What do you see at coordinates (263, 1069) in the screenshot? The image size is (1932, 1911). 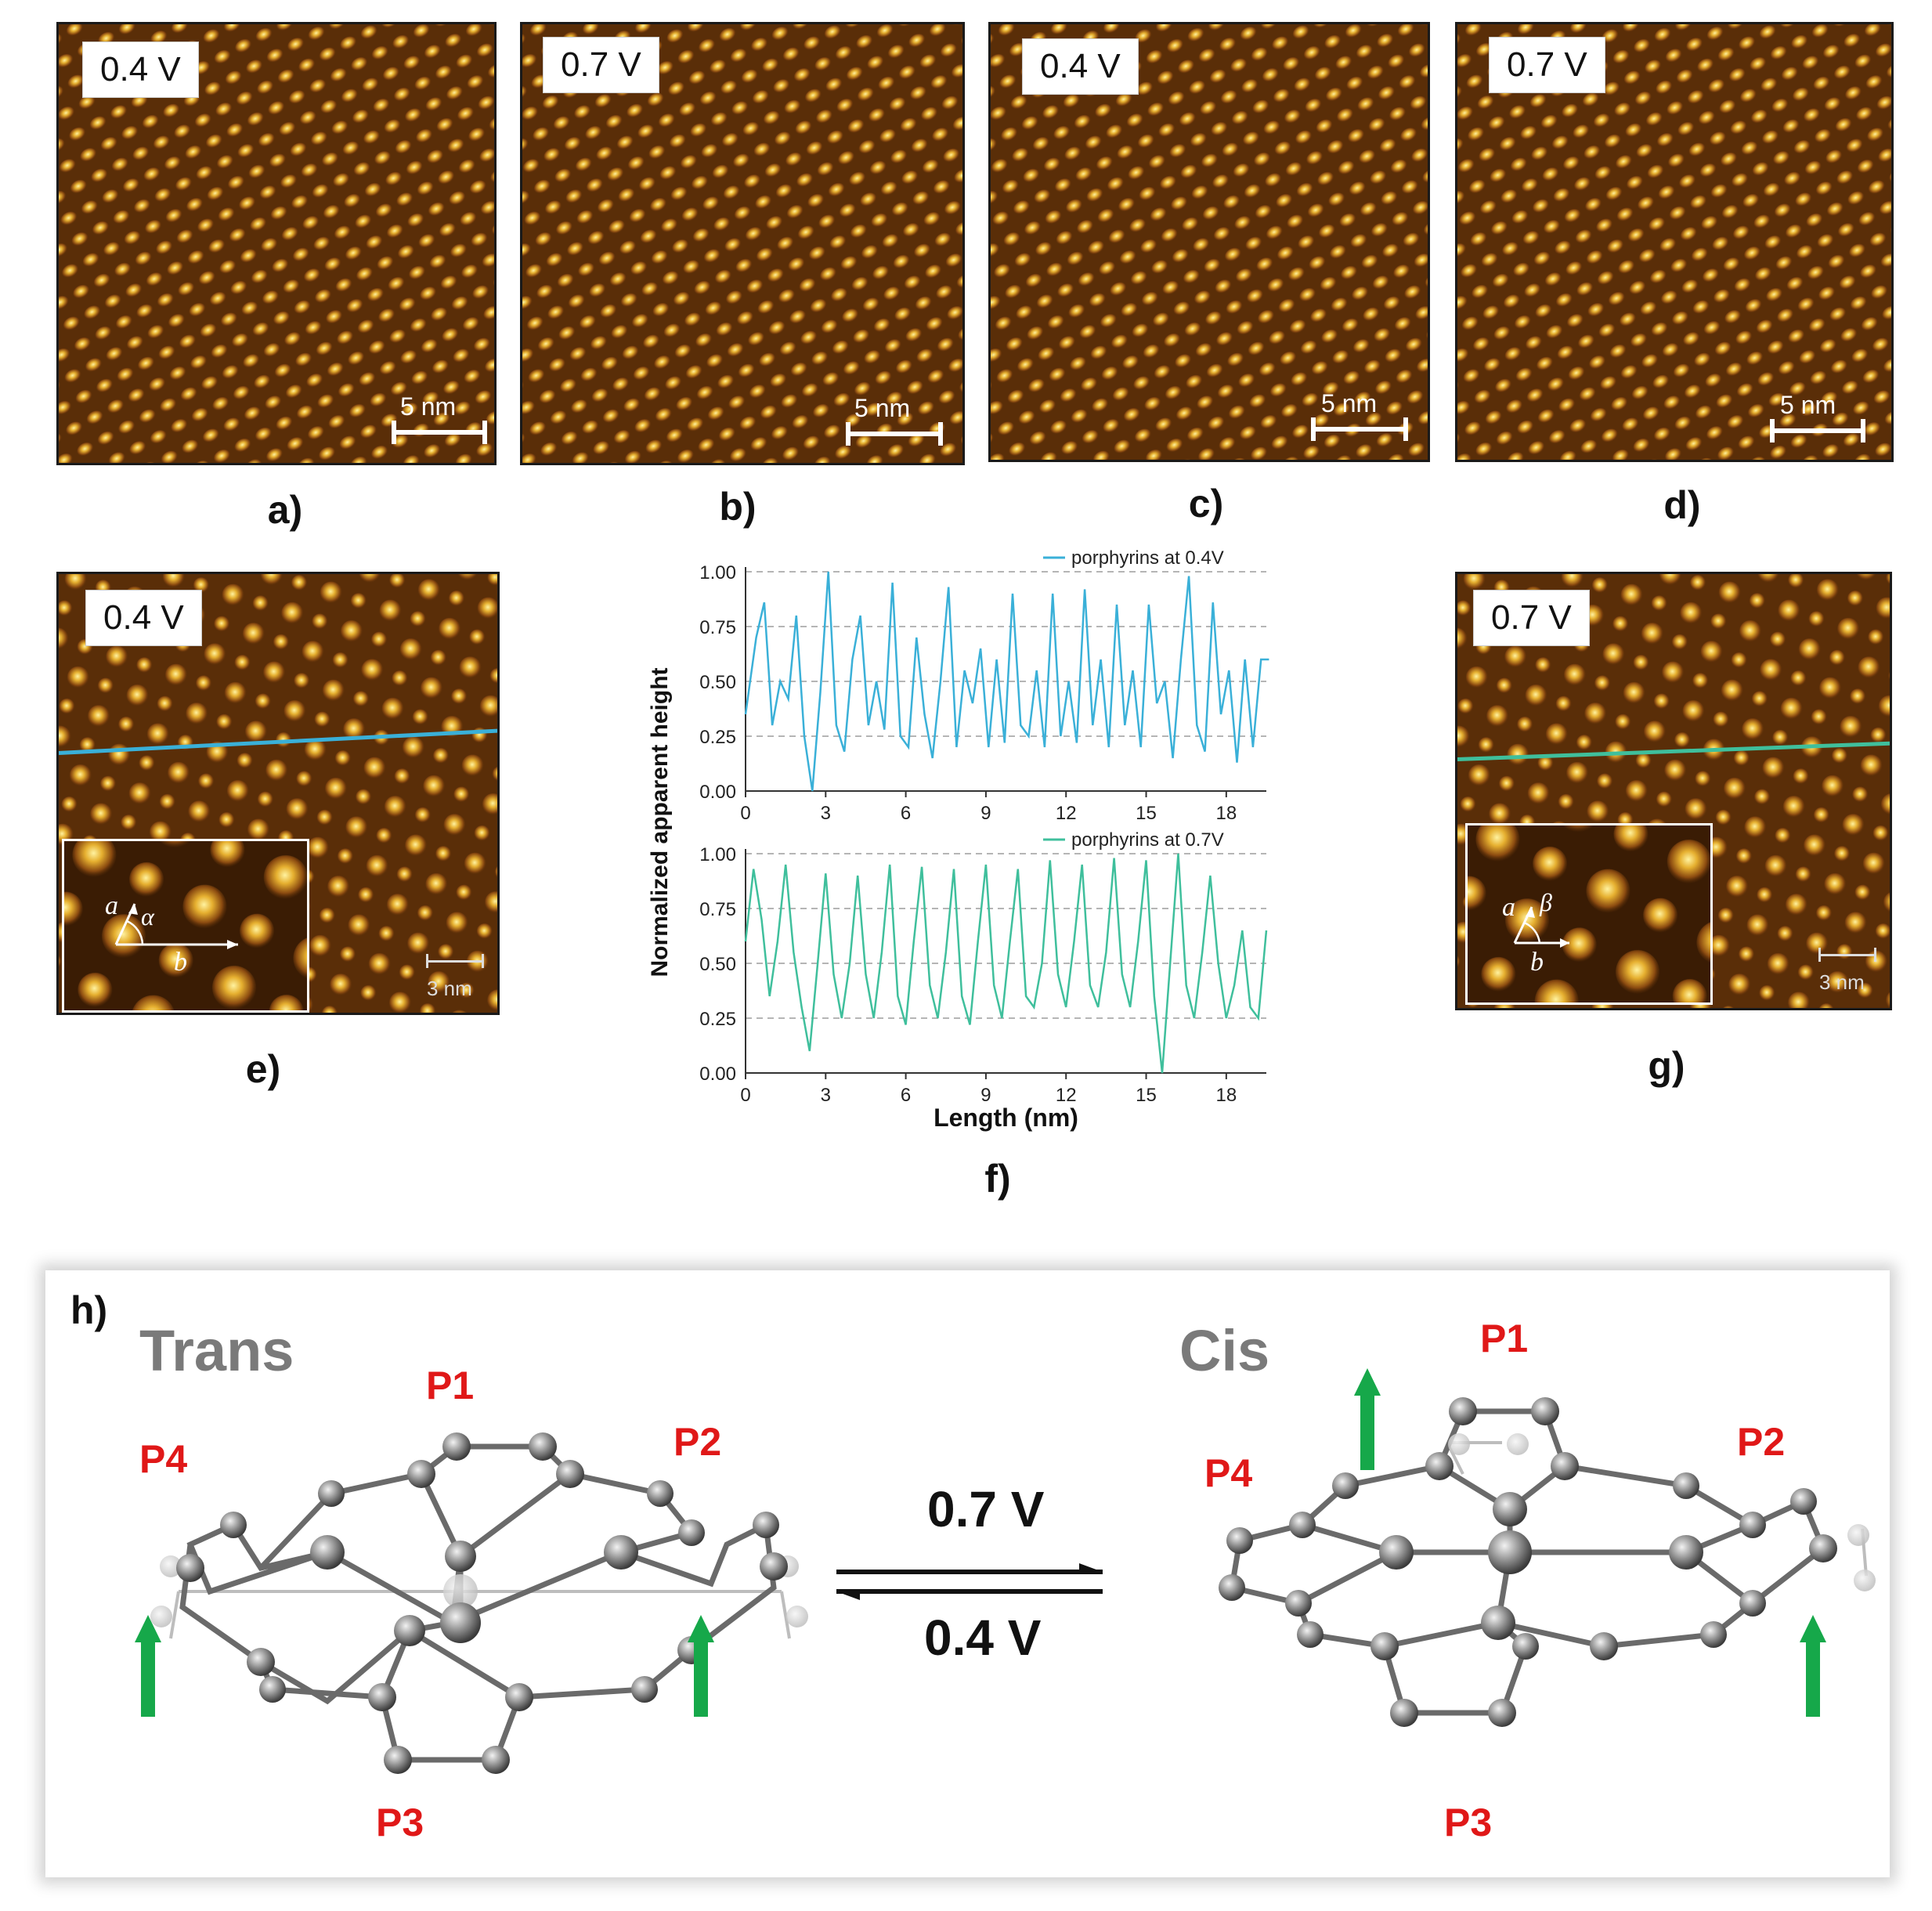 I see `panel-label-e: e)` at bounding box center [263, 1069].